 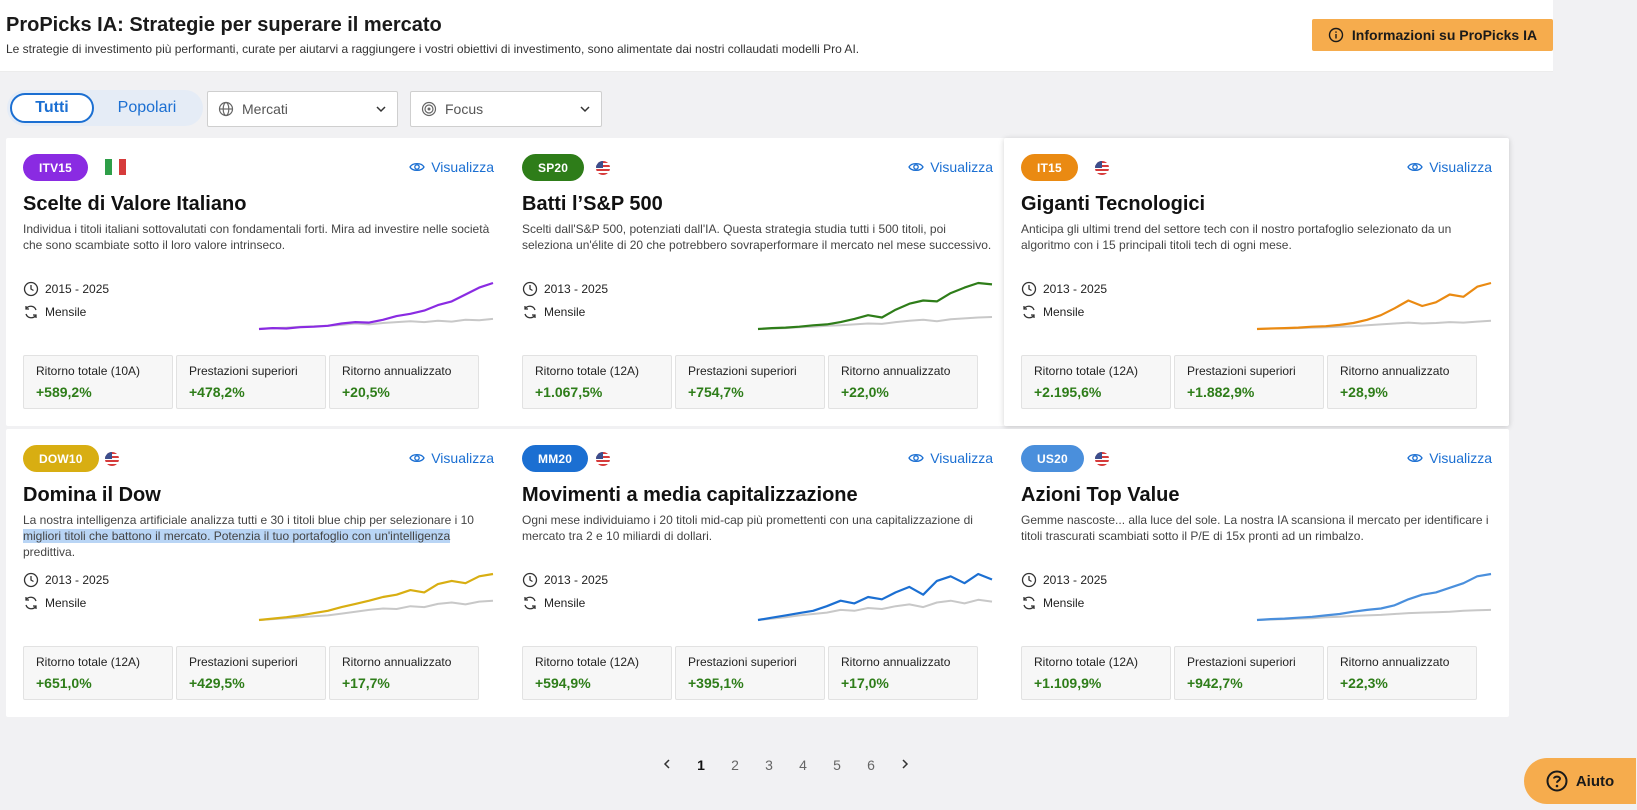 I want to click on stat-box: Ritorno totale (12A) +1.109,9%, so click(x=1096, y=673).